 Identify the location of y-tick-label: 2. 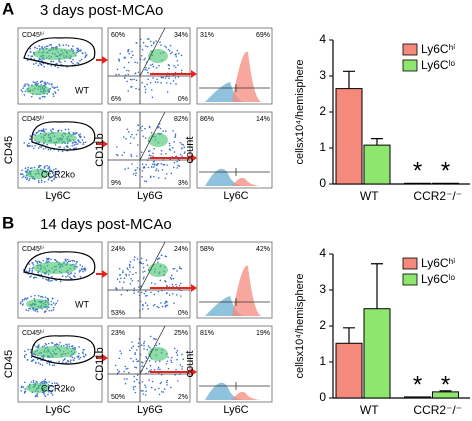
(322, 111).